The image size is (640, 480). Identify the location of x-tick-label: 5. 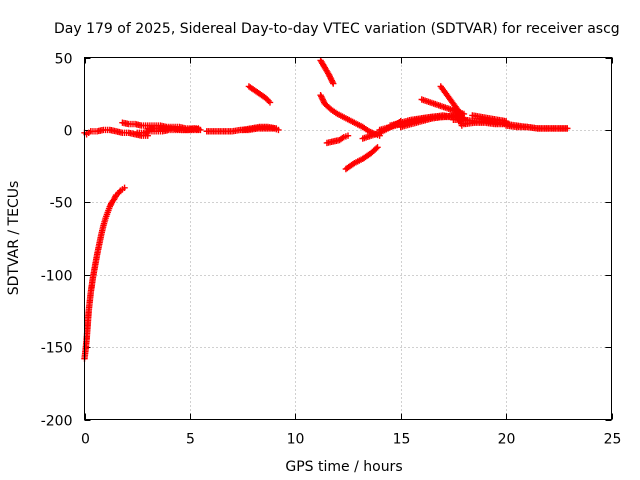
(190, 440).